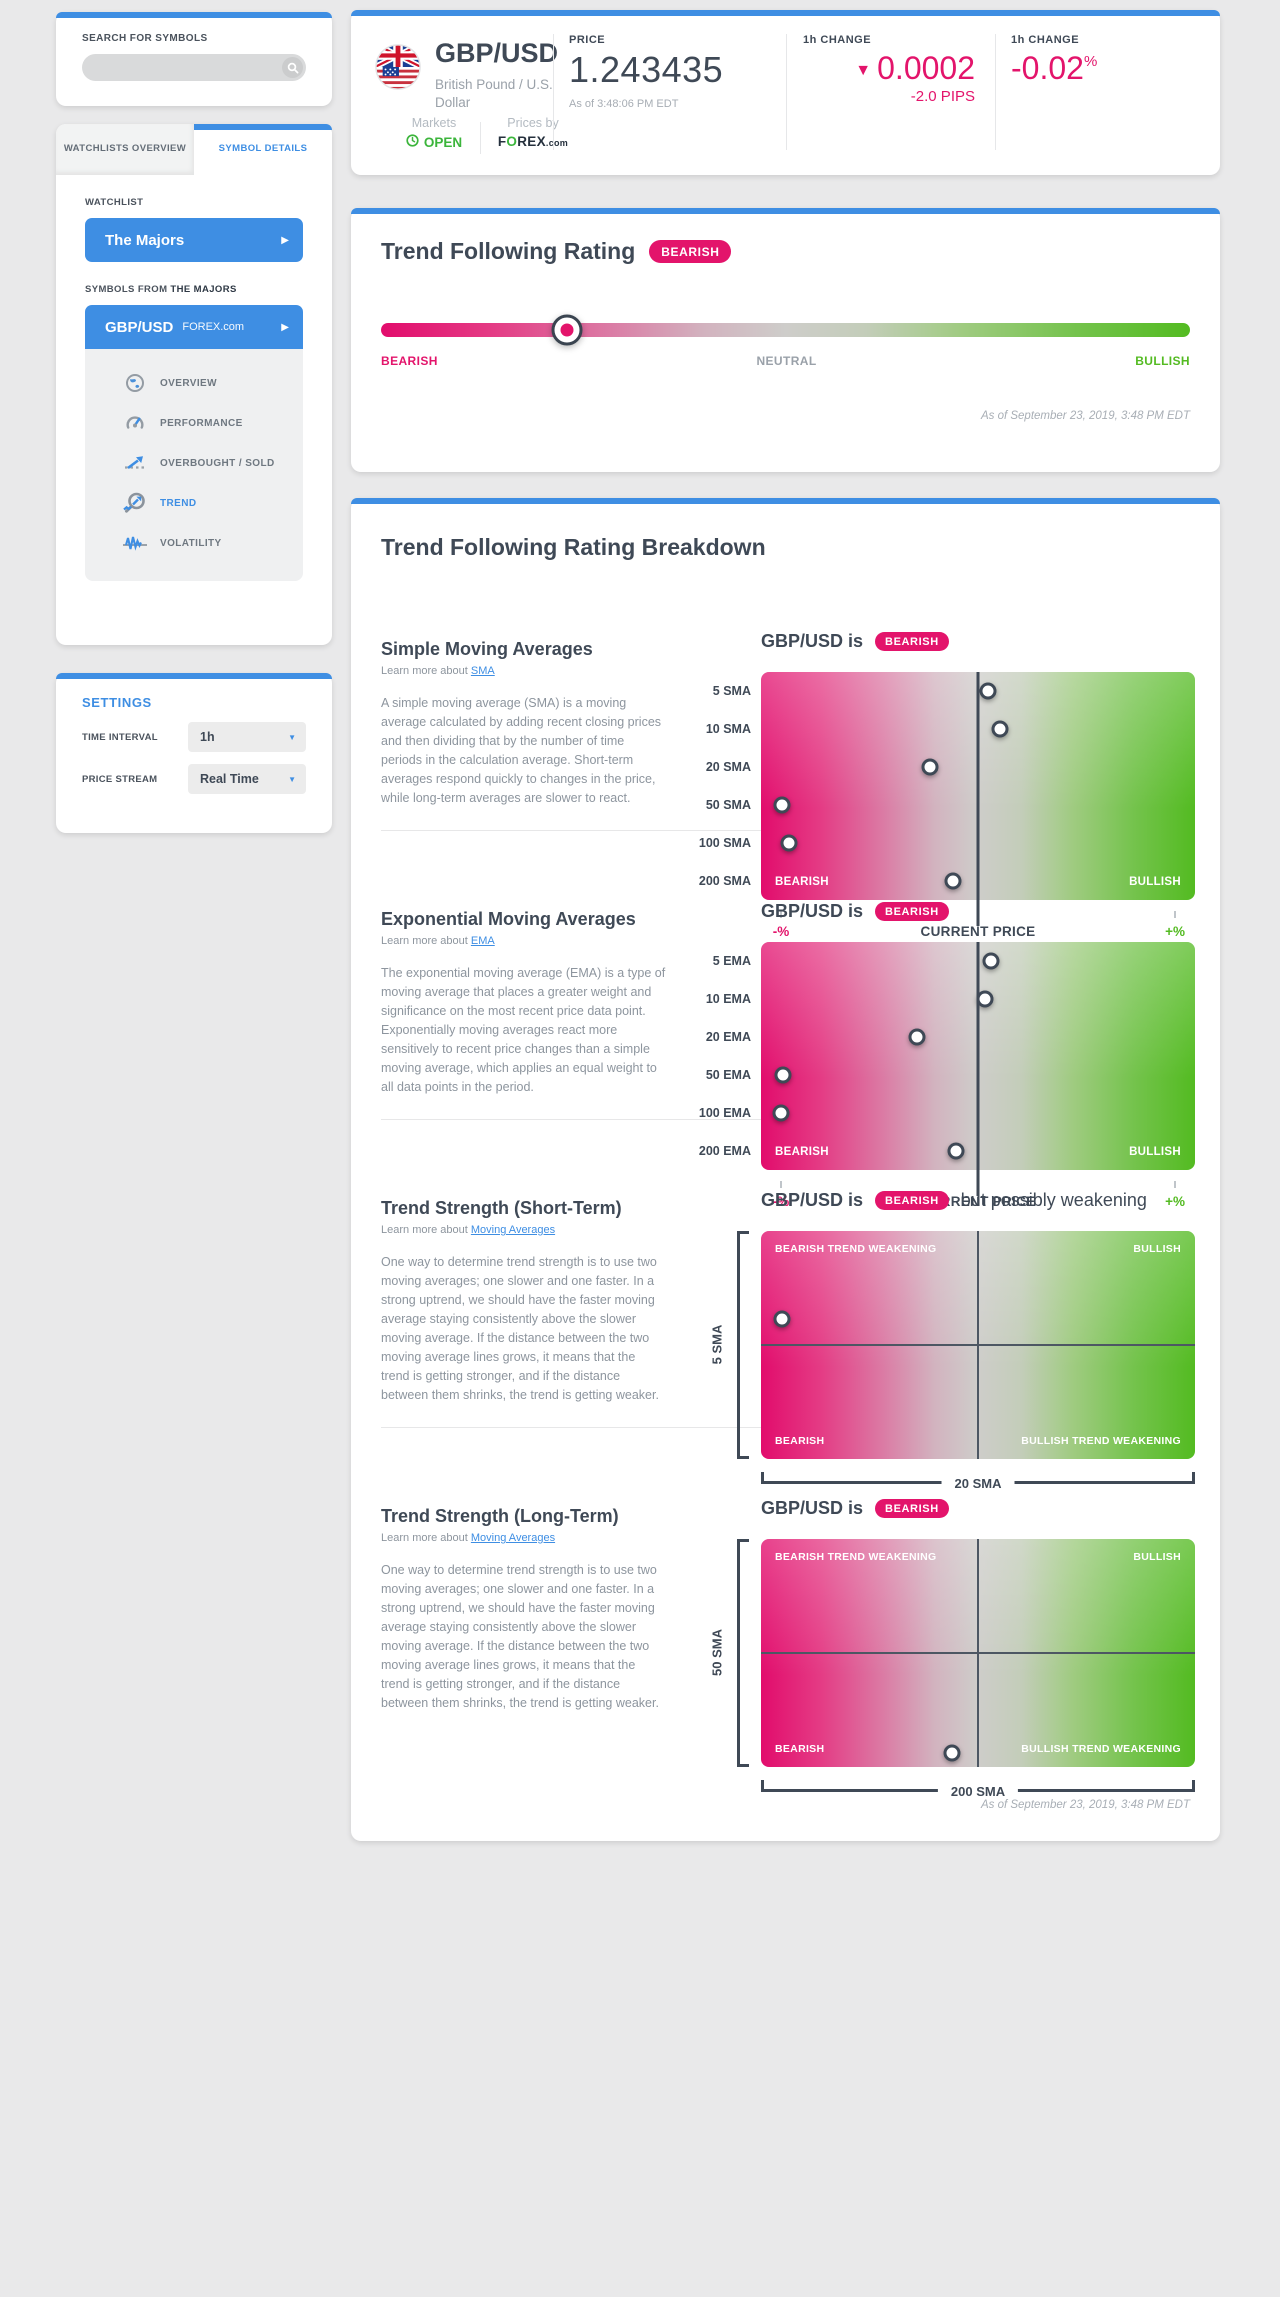 The width and height of the screenshot is (1280, 2297). Describe the element at coordinates (1101, 1749) in the screenshot. I see `quadrant-br-label: BULLISH TREND WEAKENING` at that location.